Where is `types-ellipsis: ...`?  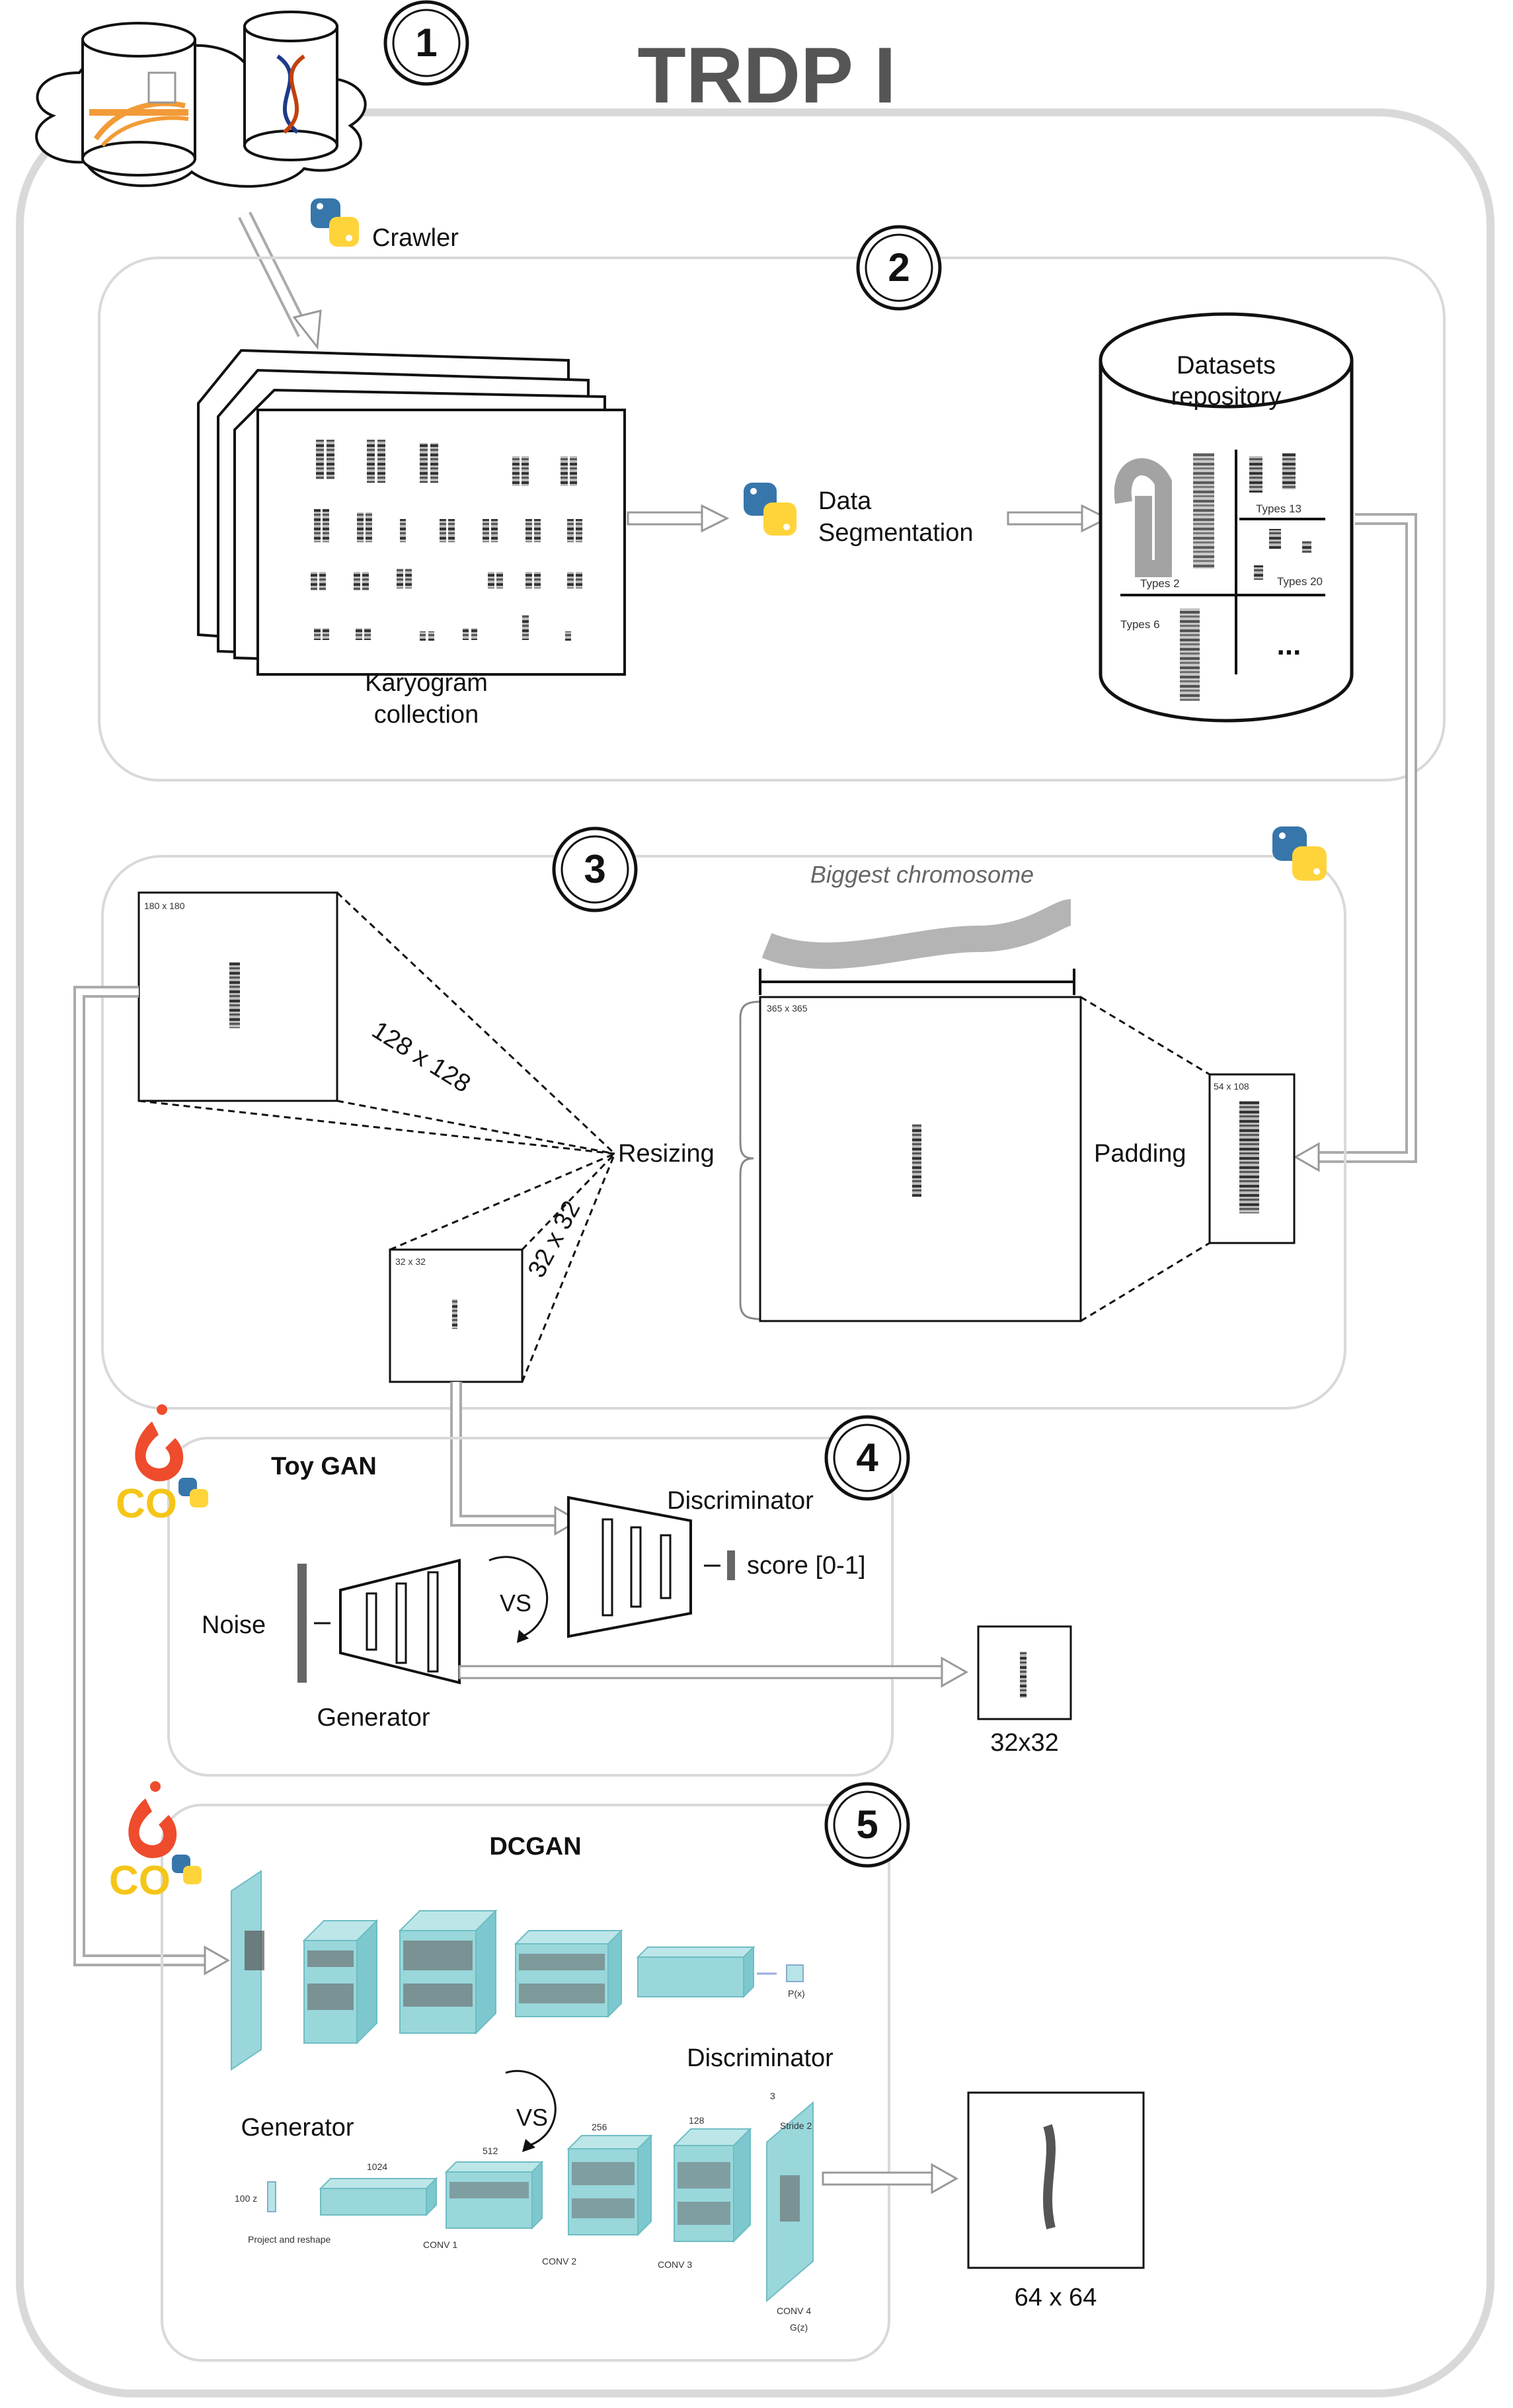
types-ellipsis: ... is located at coordinates (1289, 645).